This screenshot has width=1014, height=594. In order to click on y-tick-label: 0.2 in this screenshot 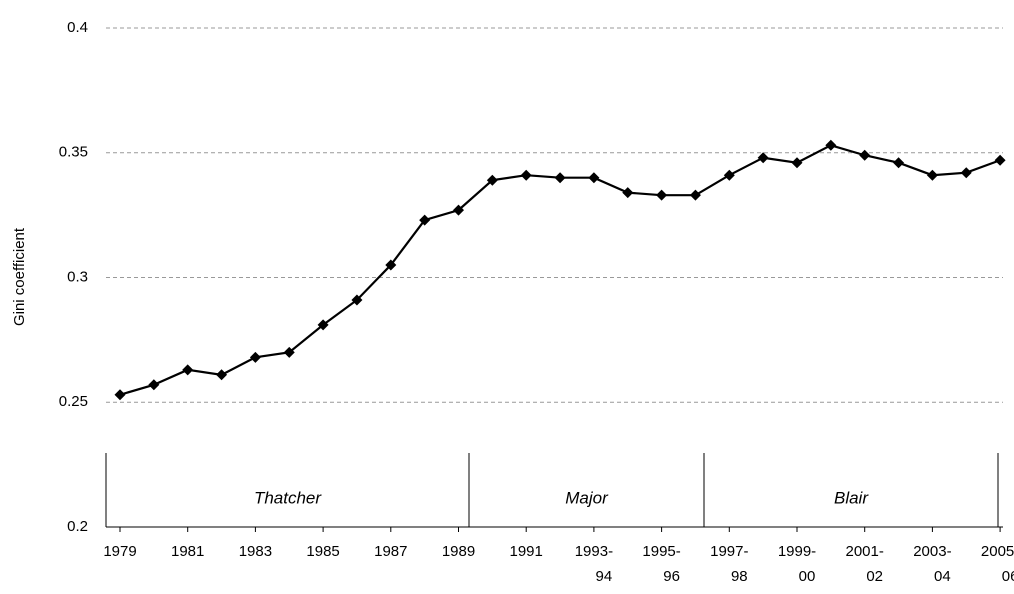, I will do `click(77, 526)`.